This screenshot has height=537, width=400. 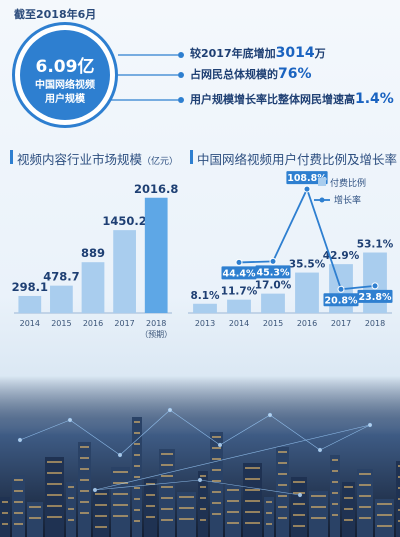 What do you see at coordinates (124, 323) in the screenshot?
I see `tick-label-2017: 2017` at bounding box center [124, 323].